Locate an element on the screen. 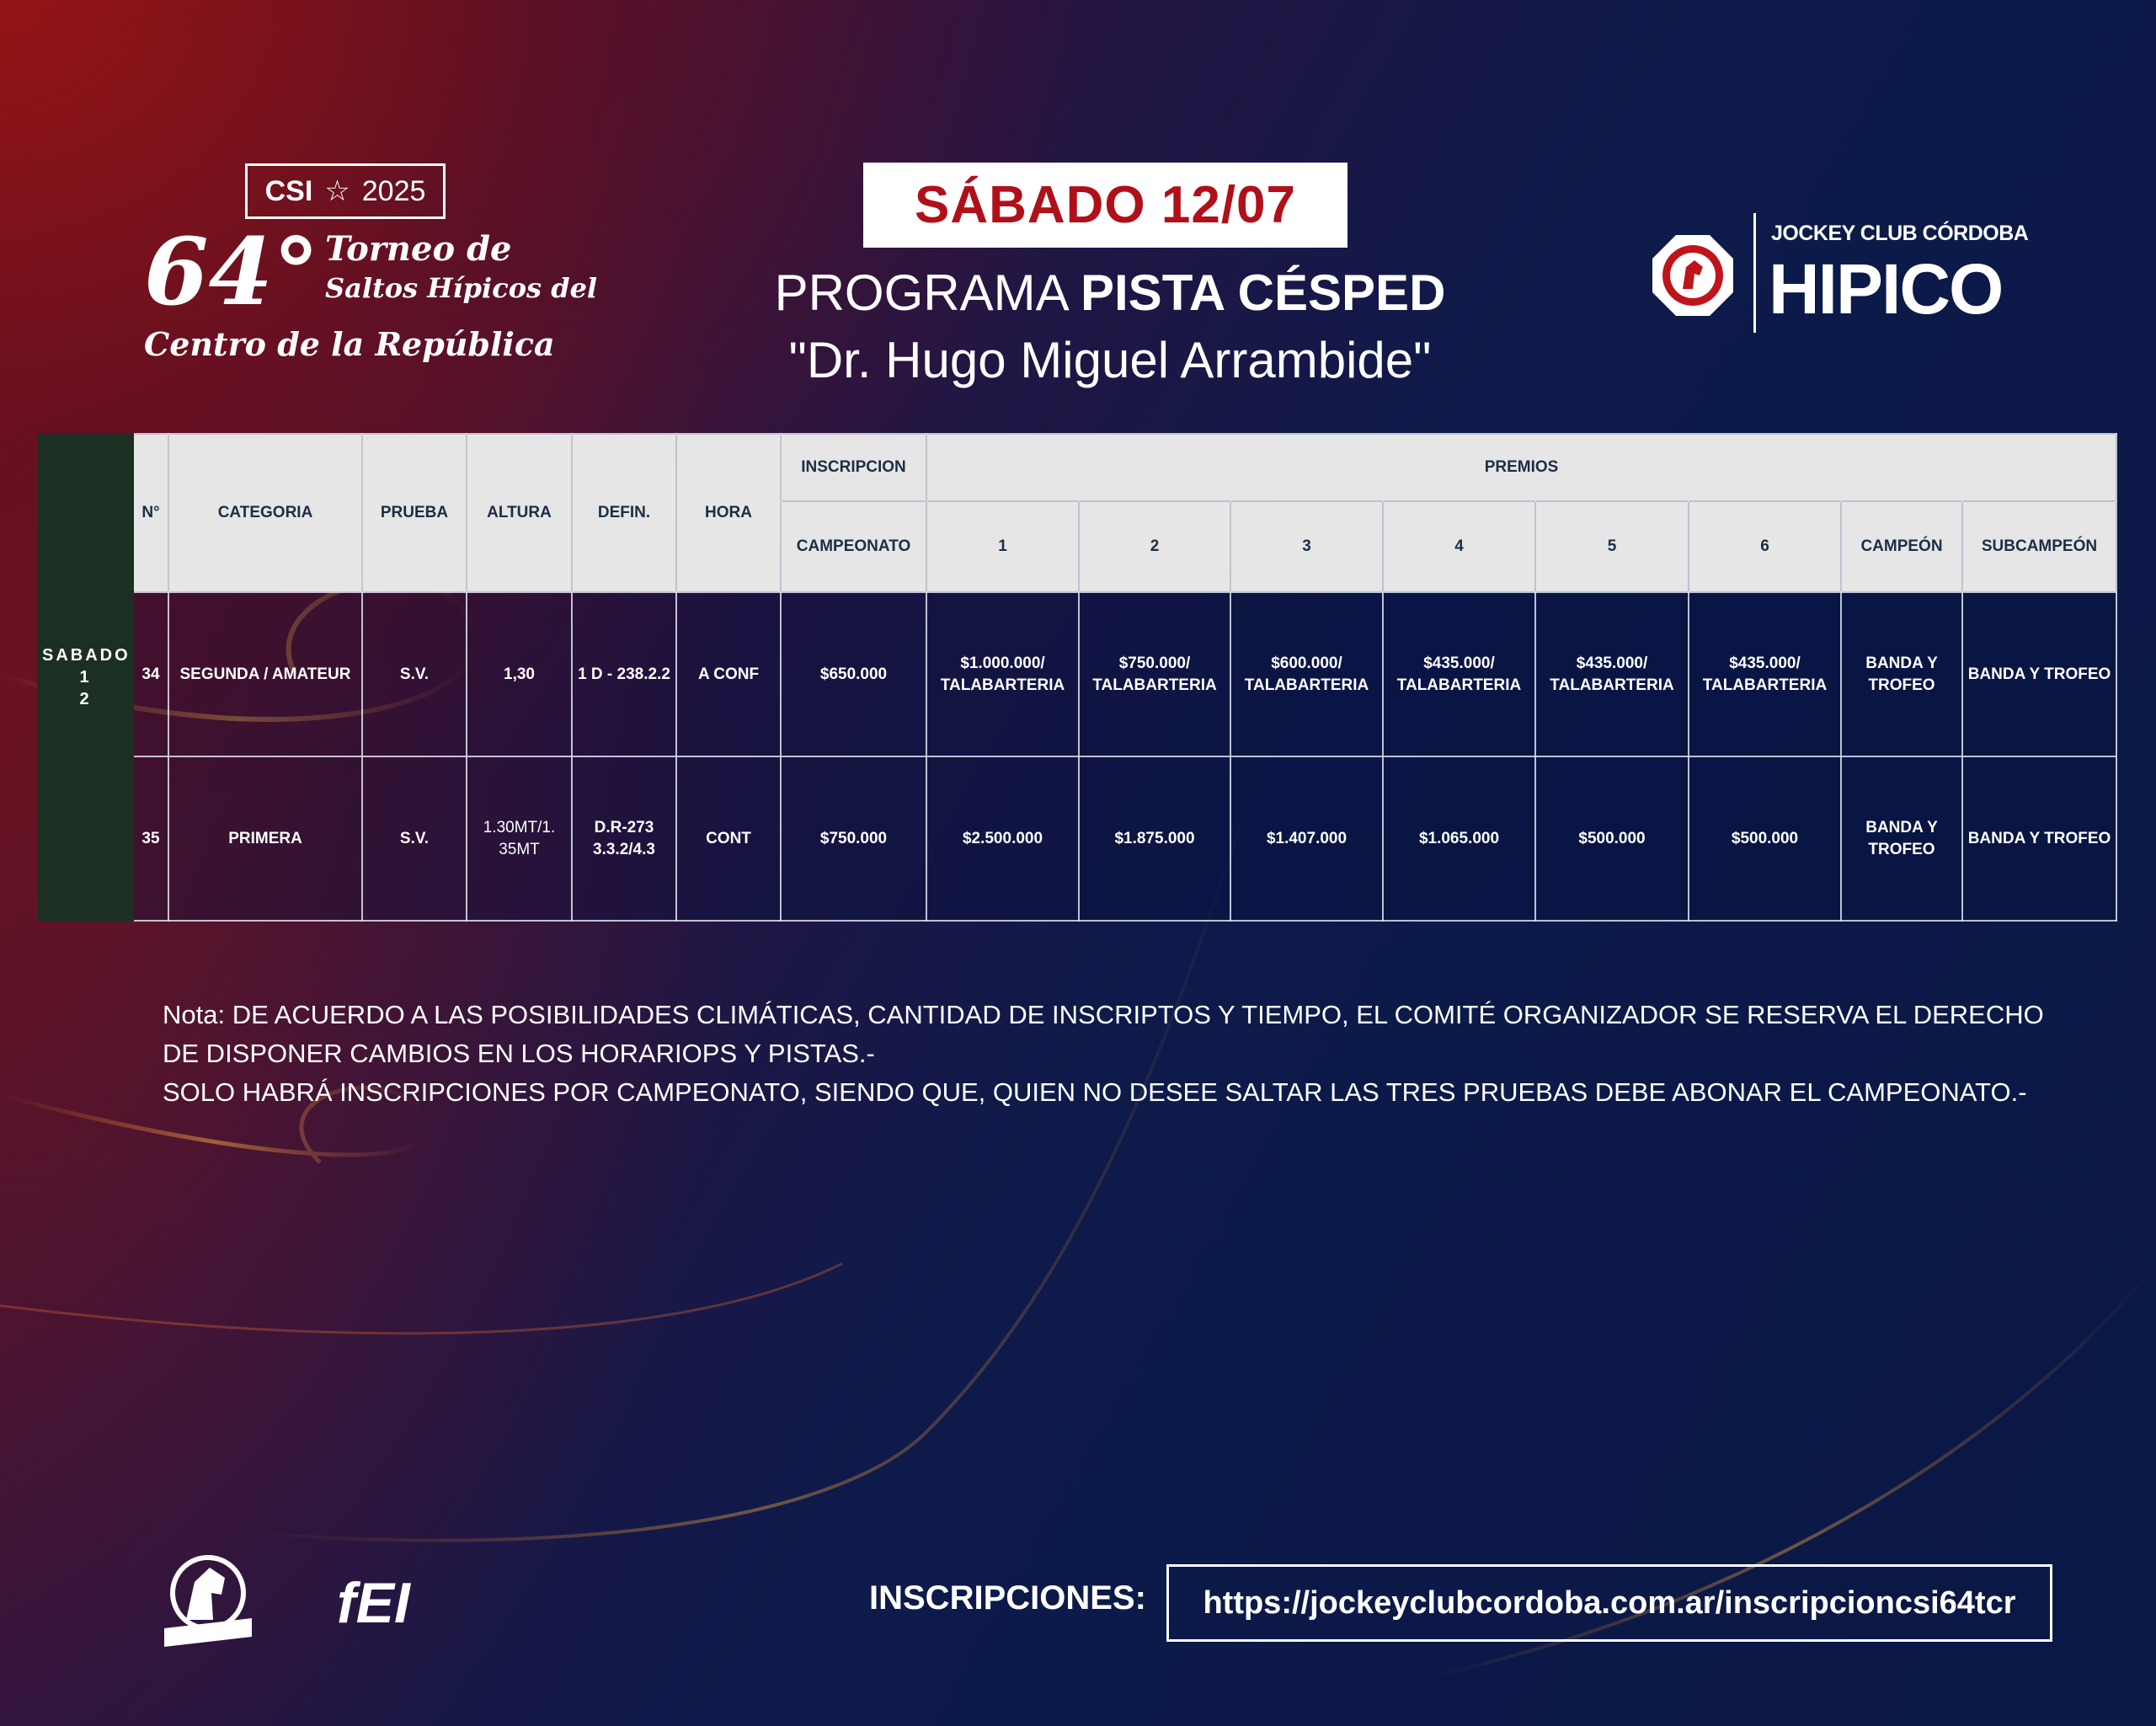 The height and width of the screenshot is (1726, 2156). cell-prize-6: $435.000/ TALABARTERIA is located at coordinates (1765, 674).